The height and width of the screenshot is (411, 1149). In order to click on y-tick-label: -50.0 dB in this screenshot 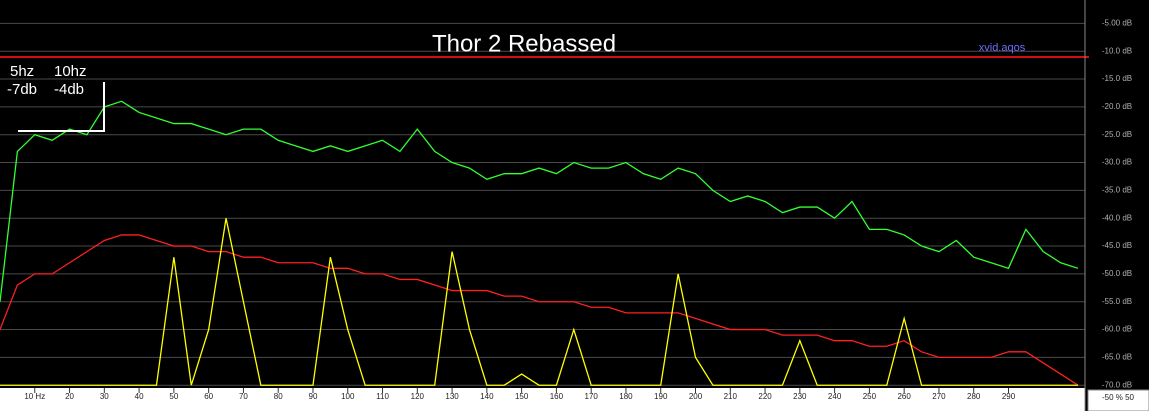, I will do `click(1117, 273)`.